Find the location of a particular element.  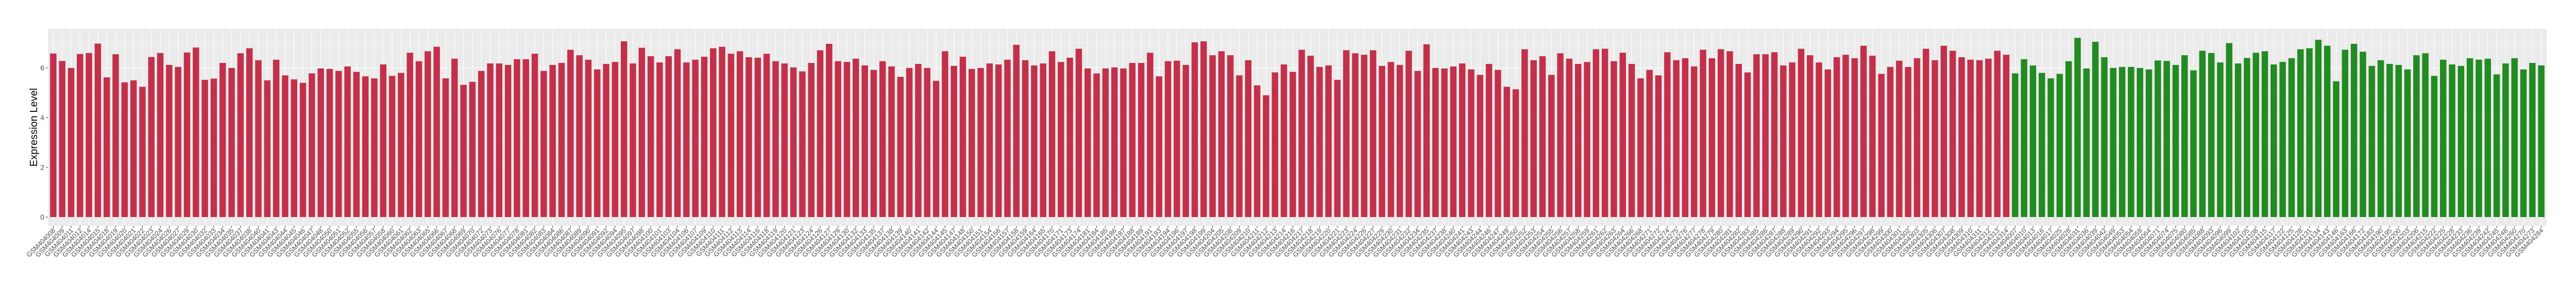

bar-GSM404275 is located at coordinates (1676, 139).